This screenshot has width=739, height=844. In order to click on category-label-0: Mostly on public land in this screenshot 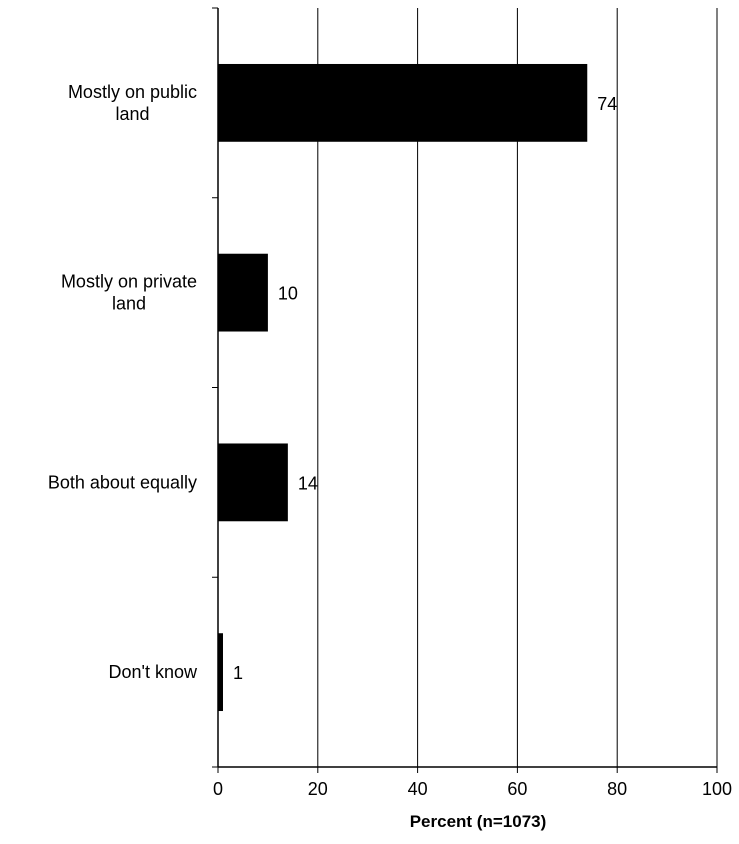, I will do `click(132, 103)`.